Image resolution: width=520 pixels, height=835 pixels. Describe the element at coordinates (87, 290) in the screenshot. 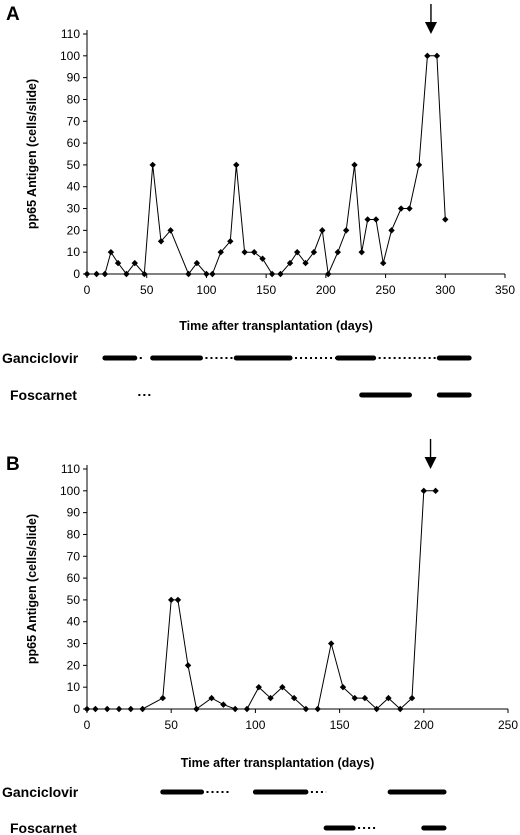

I see `x-tick-label: 0` at that location.